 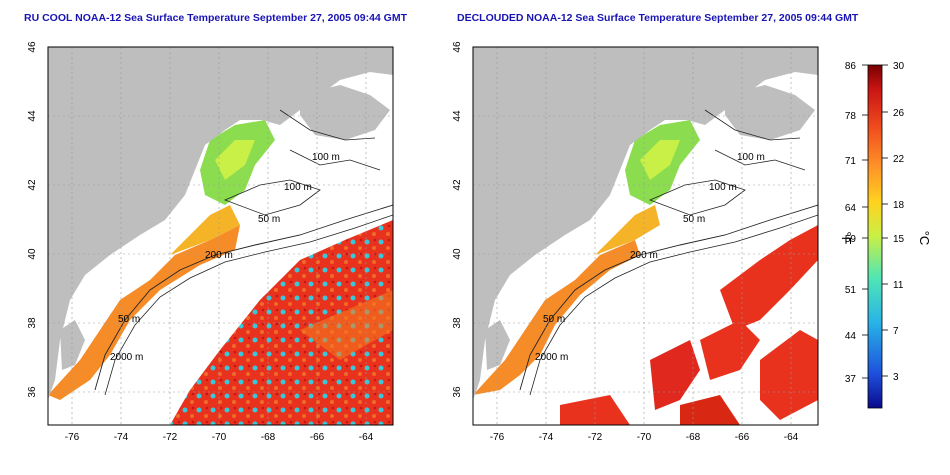 What do you see at coordinates (899, 205) in the screenshot?
I see `colorbar-c-tick: 18` at bounding box center [899, 205].